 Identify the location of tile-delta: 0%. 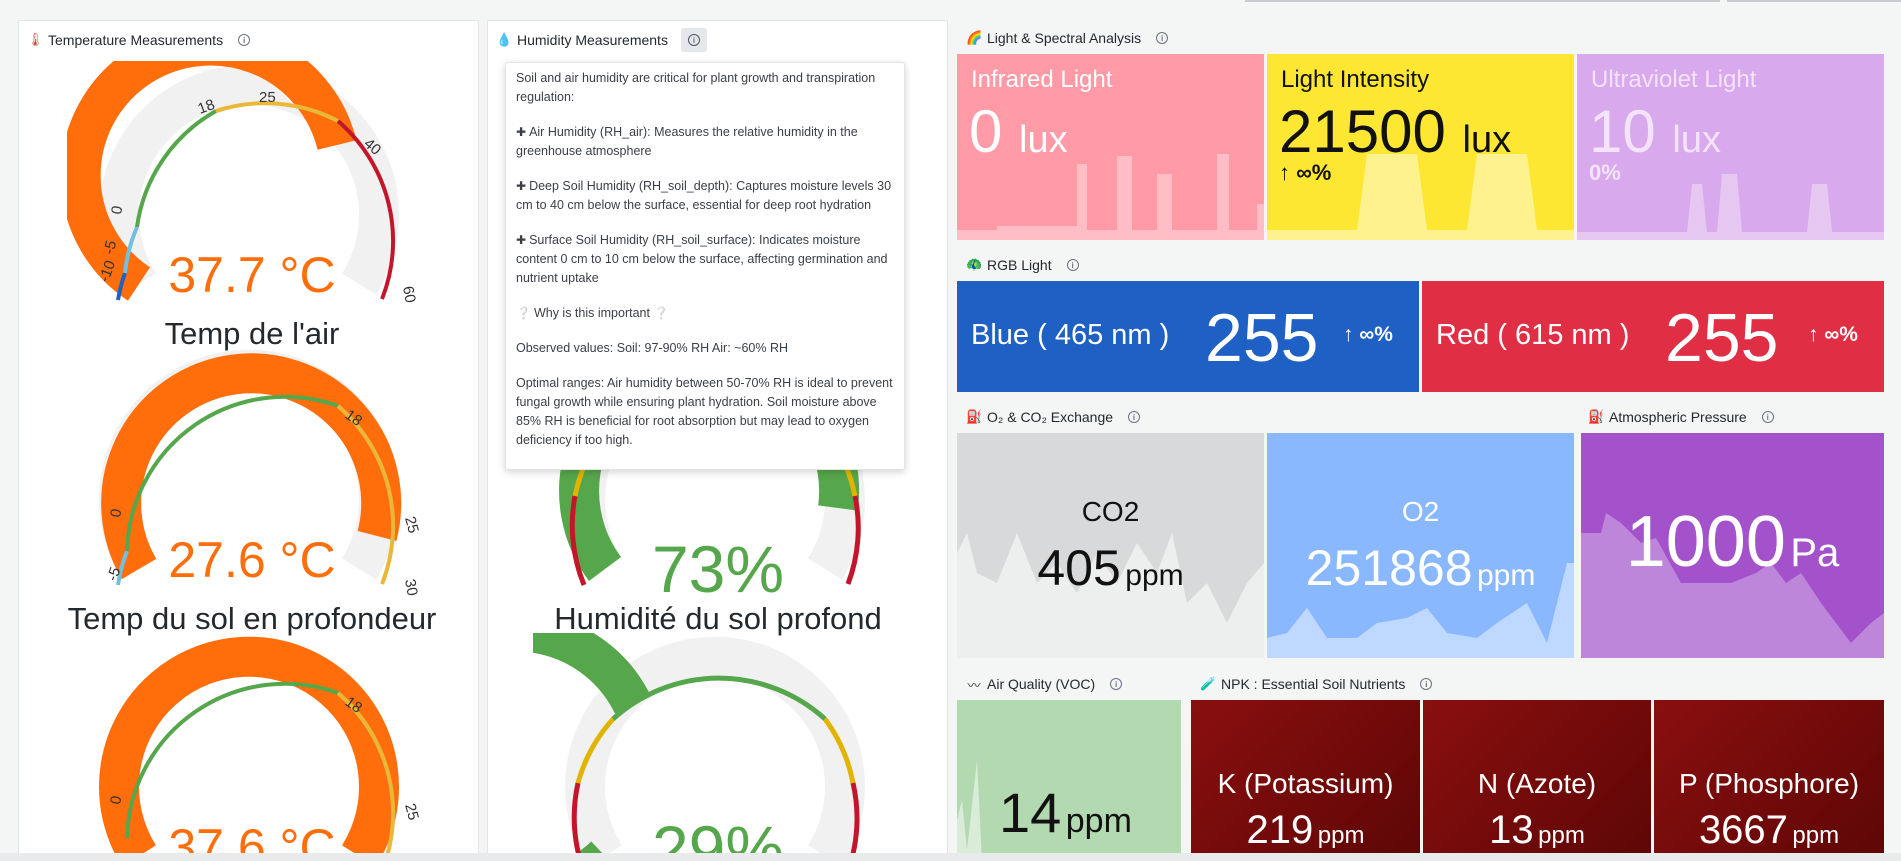
(1605, 172).